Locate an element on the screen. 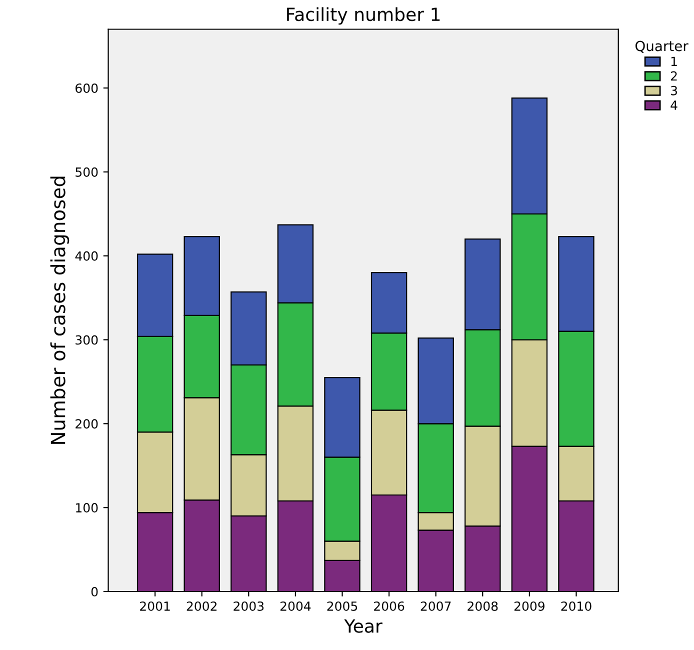 This screenshot has height=650, width=694. y-tick-label: 0 is located at coordinates (94, 591).